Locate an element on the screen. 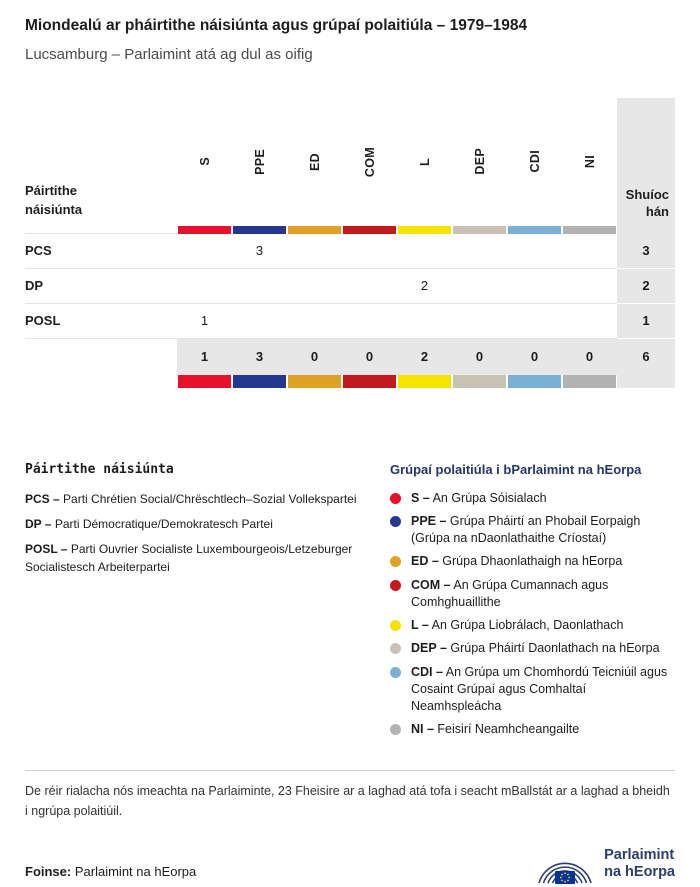 The height and width of the screenshot is (887, 700). seats-column-band is located at coordinates (646, 229).